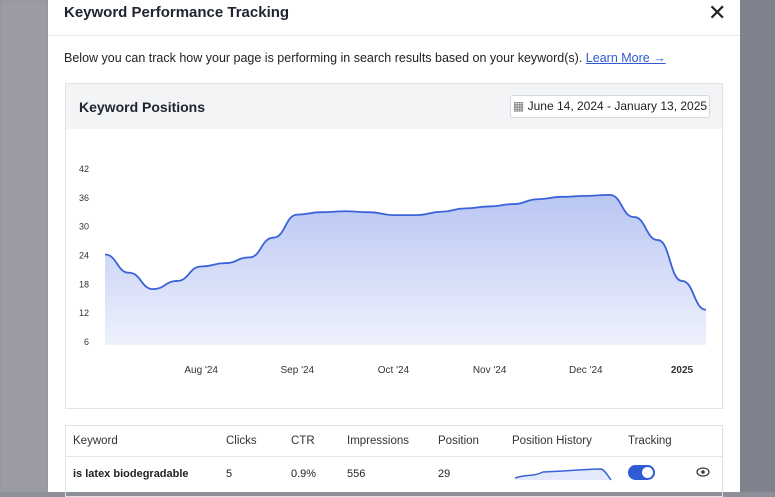  I want to click on x-tick-label: Oct '24, so click(394, 370).